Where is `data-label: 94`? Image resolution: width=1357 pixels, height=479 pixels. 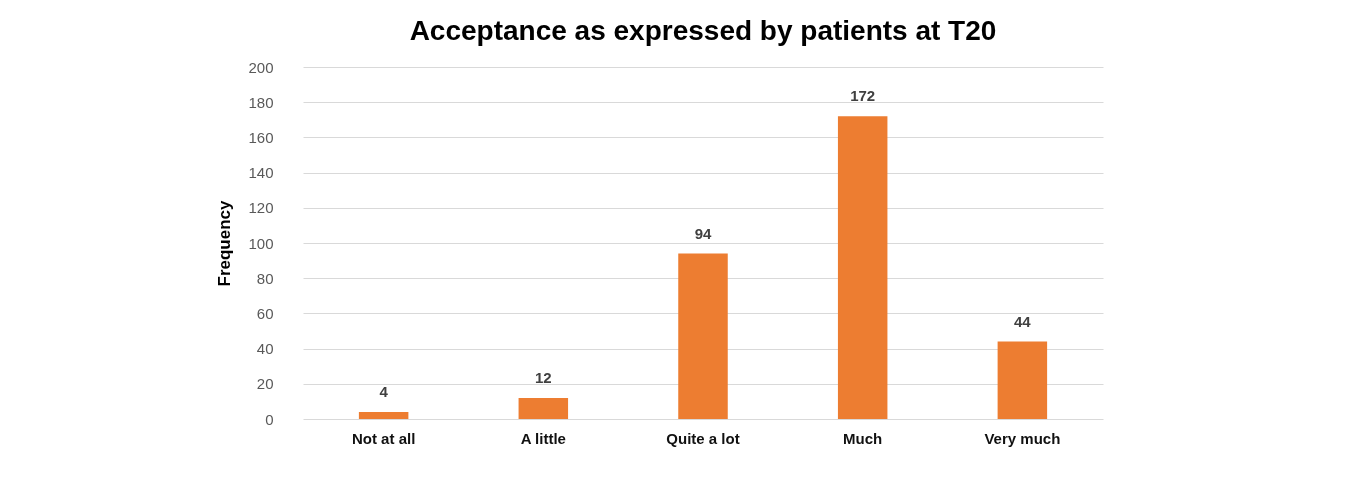 data-label: 94 is located at coordinates (703, 233).